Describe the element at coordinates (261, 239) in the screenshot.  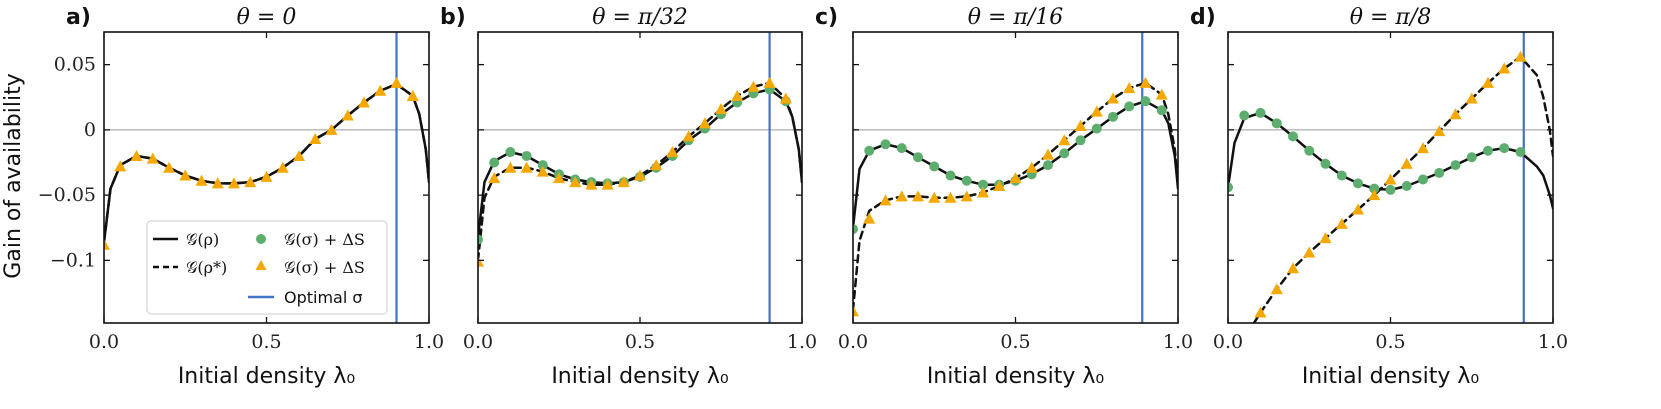
I see `legend-circle-marker` at that location.